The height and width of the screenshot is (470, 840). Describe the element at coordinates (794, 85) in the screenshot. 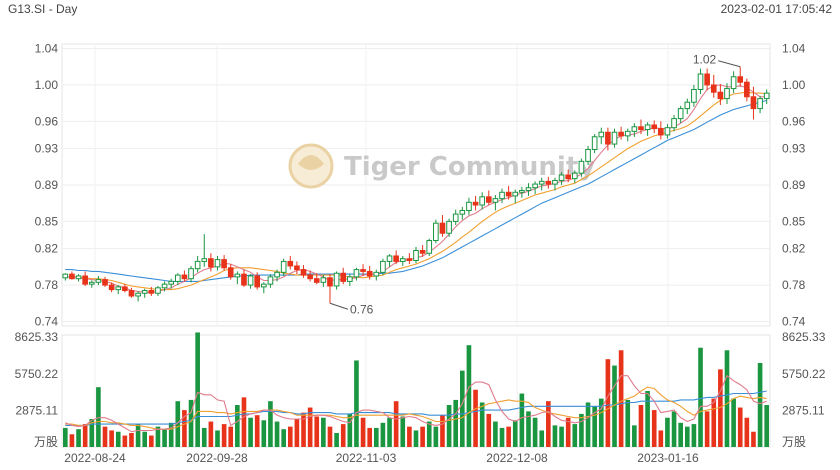

I see `price-tick-right: 1.00` at that location.